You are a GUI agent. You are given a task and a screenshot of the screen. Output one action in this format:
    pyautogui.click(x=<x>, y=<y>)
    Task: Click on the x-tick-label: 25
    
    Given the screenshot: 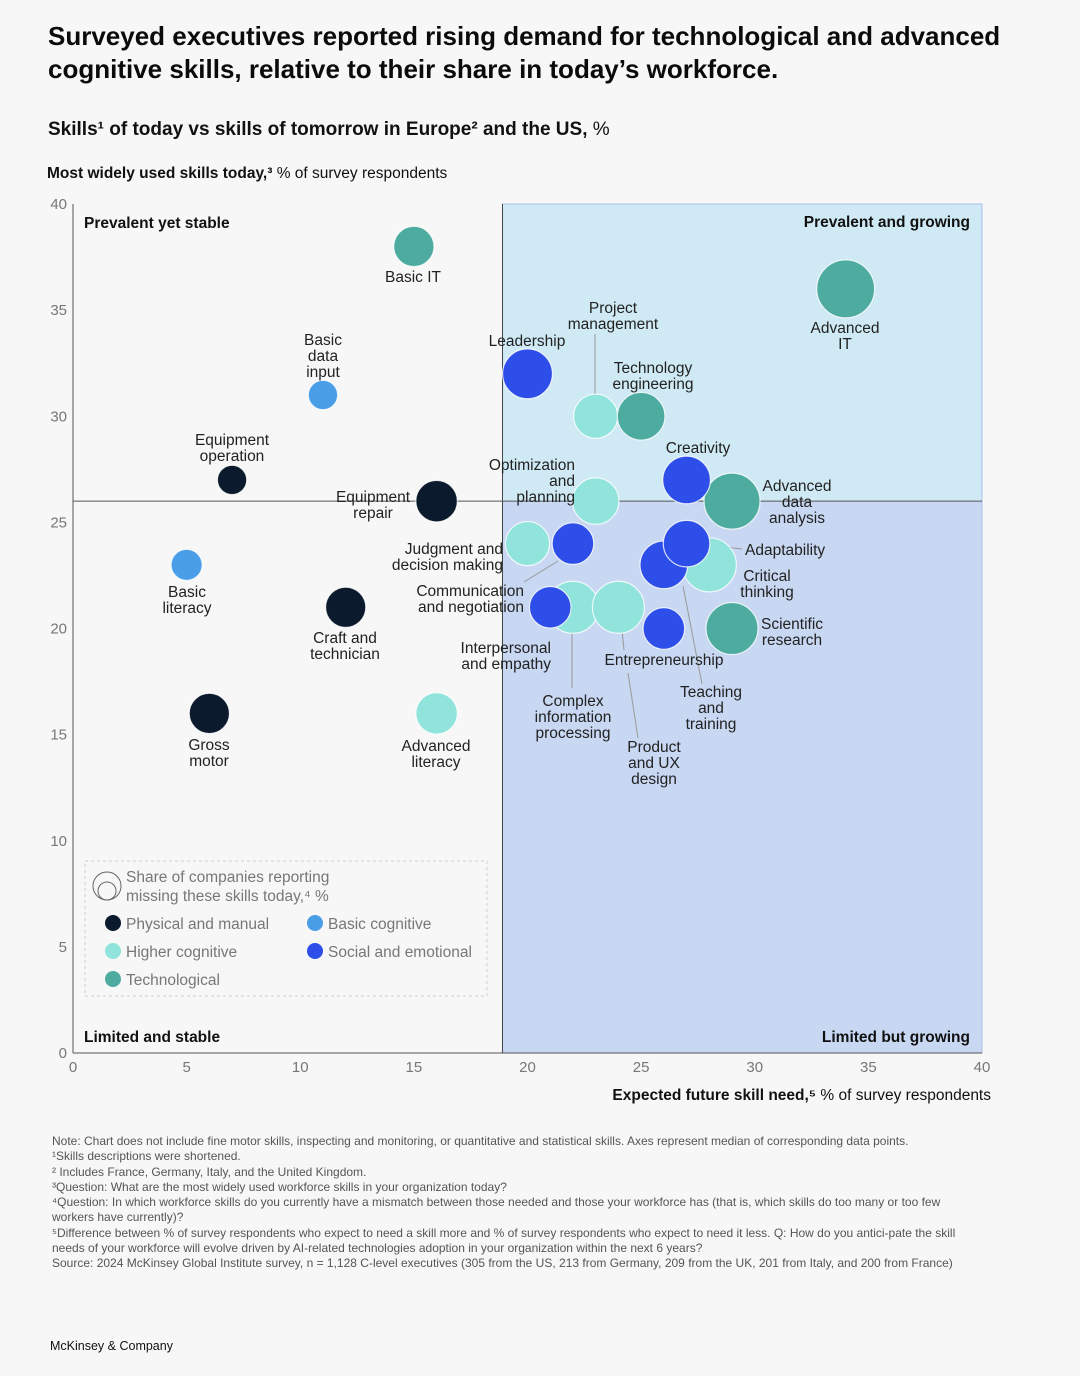 What is the action you would take?
    pyautogui.click(x=641, y=1067)
    